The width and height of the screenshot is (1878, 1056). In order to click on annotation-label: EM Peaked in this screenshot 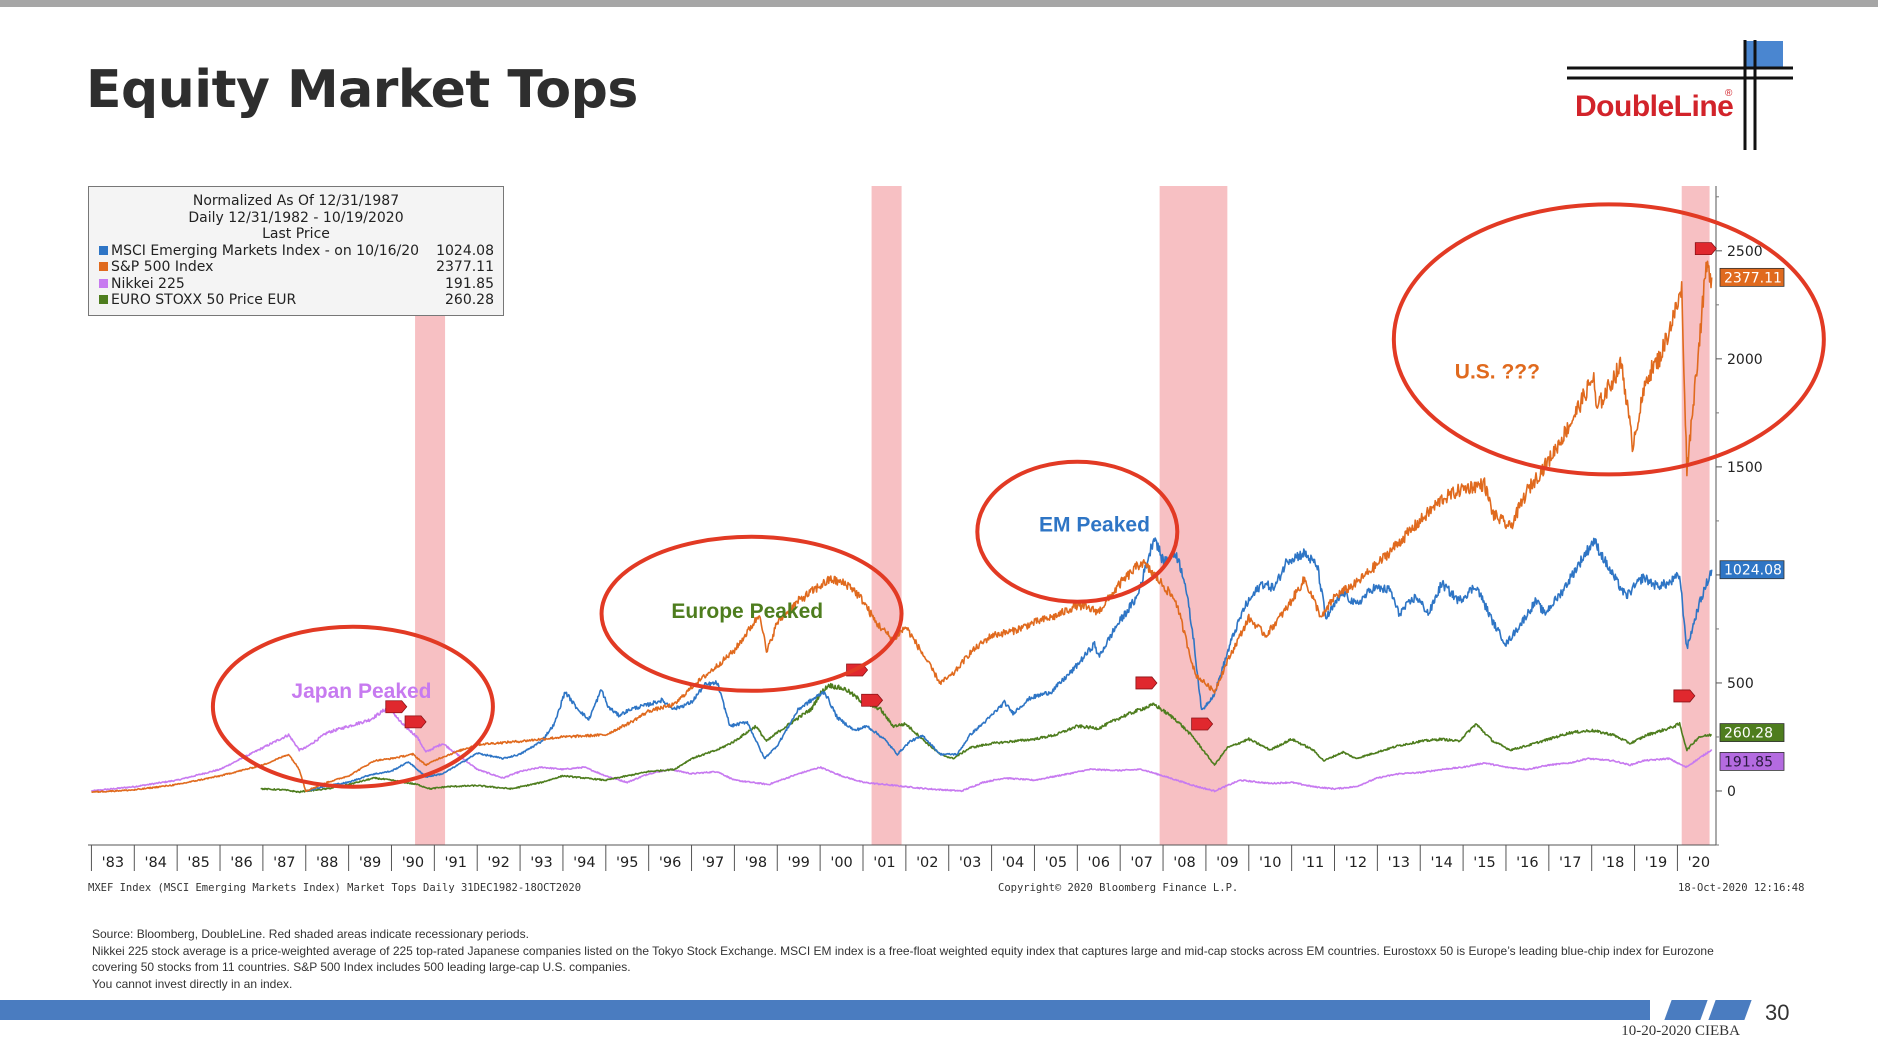, I will do `click(1094, 525)`.